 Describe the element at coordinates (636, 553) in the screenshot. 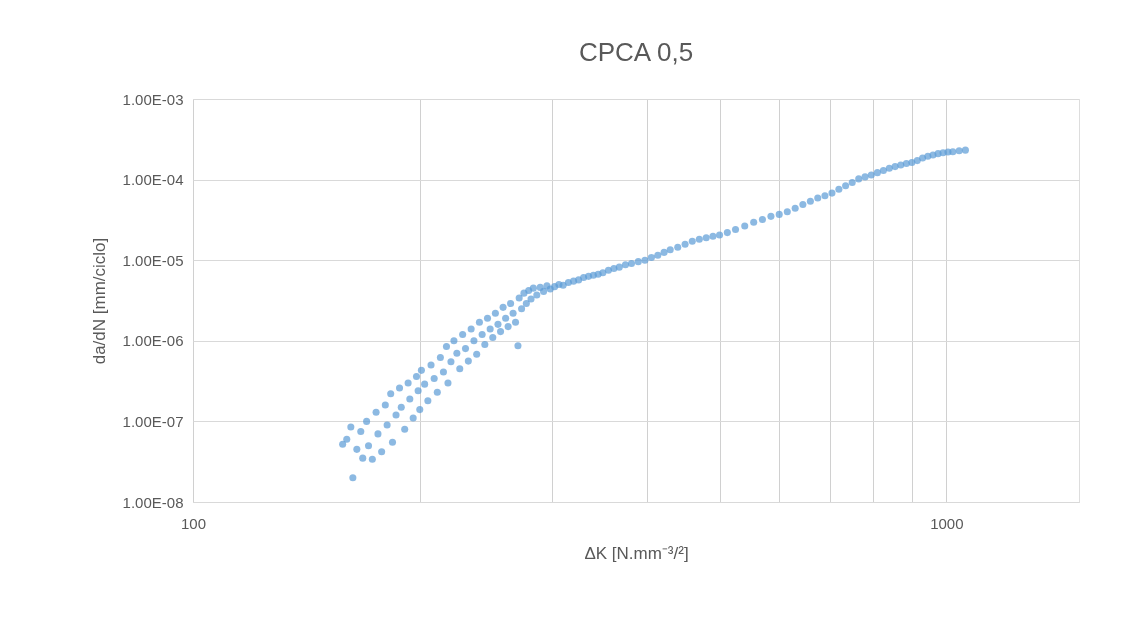

I see `x-axis-title: ΔK [N.mm⁻³/²]` at that location.